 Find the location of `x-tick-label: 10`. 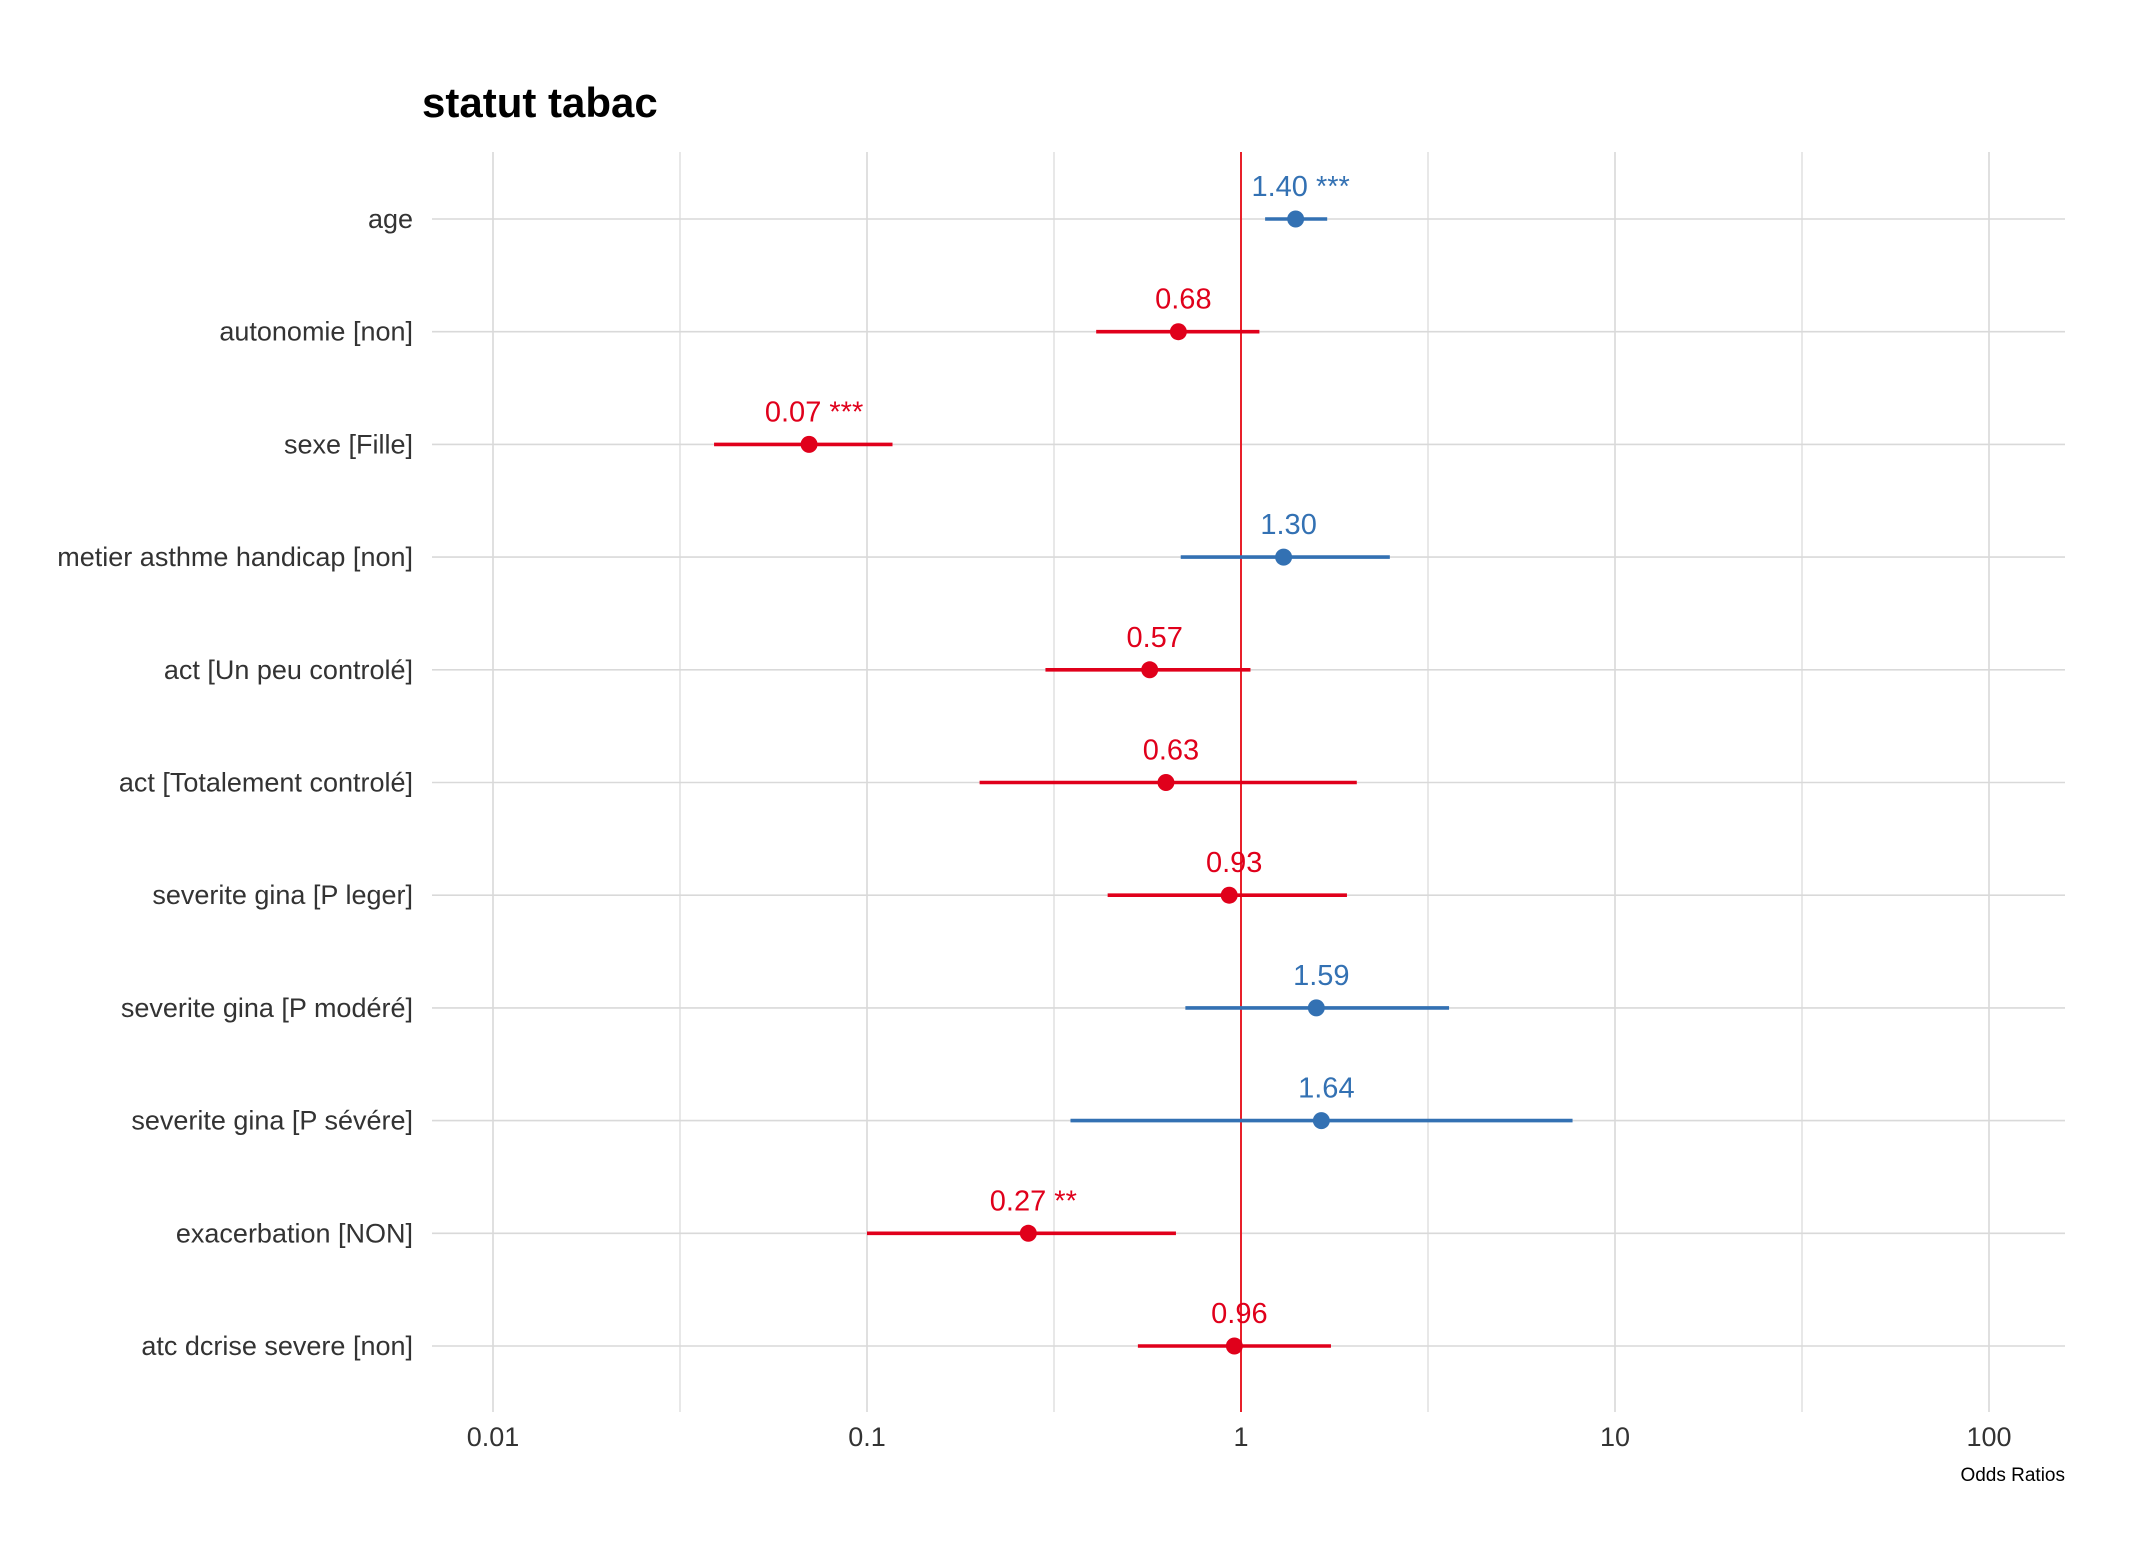

x-tick-label: 10 is located at coordinates (1615, 1437).